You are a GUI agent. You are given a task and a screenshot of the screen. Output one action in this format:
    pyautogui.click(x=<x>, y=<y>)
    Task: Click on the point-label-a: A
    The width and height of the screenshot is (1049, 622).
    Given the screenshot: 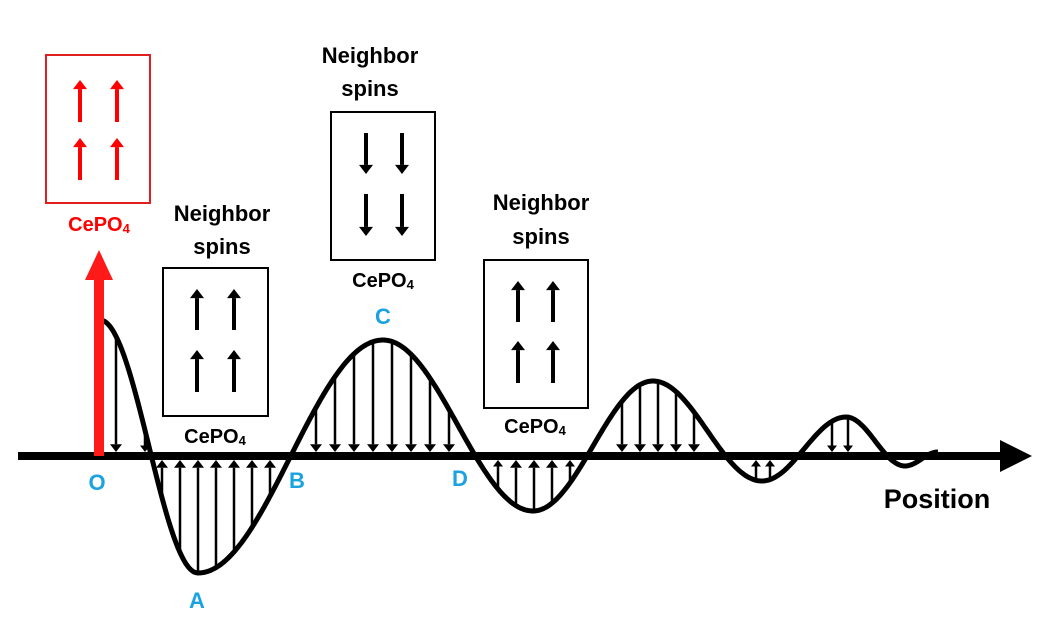 What is the action you would take?
    pyautogui.click(x=197, y=600)
    